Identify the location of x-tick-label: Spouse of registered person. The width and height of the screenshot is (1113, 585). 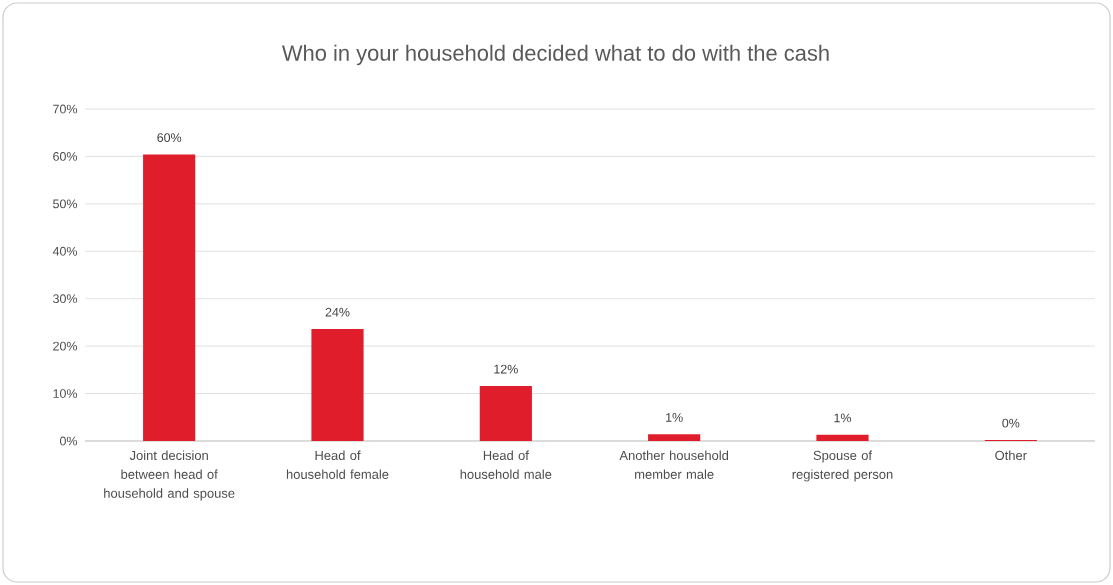
(842, 466).